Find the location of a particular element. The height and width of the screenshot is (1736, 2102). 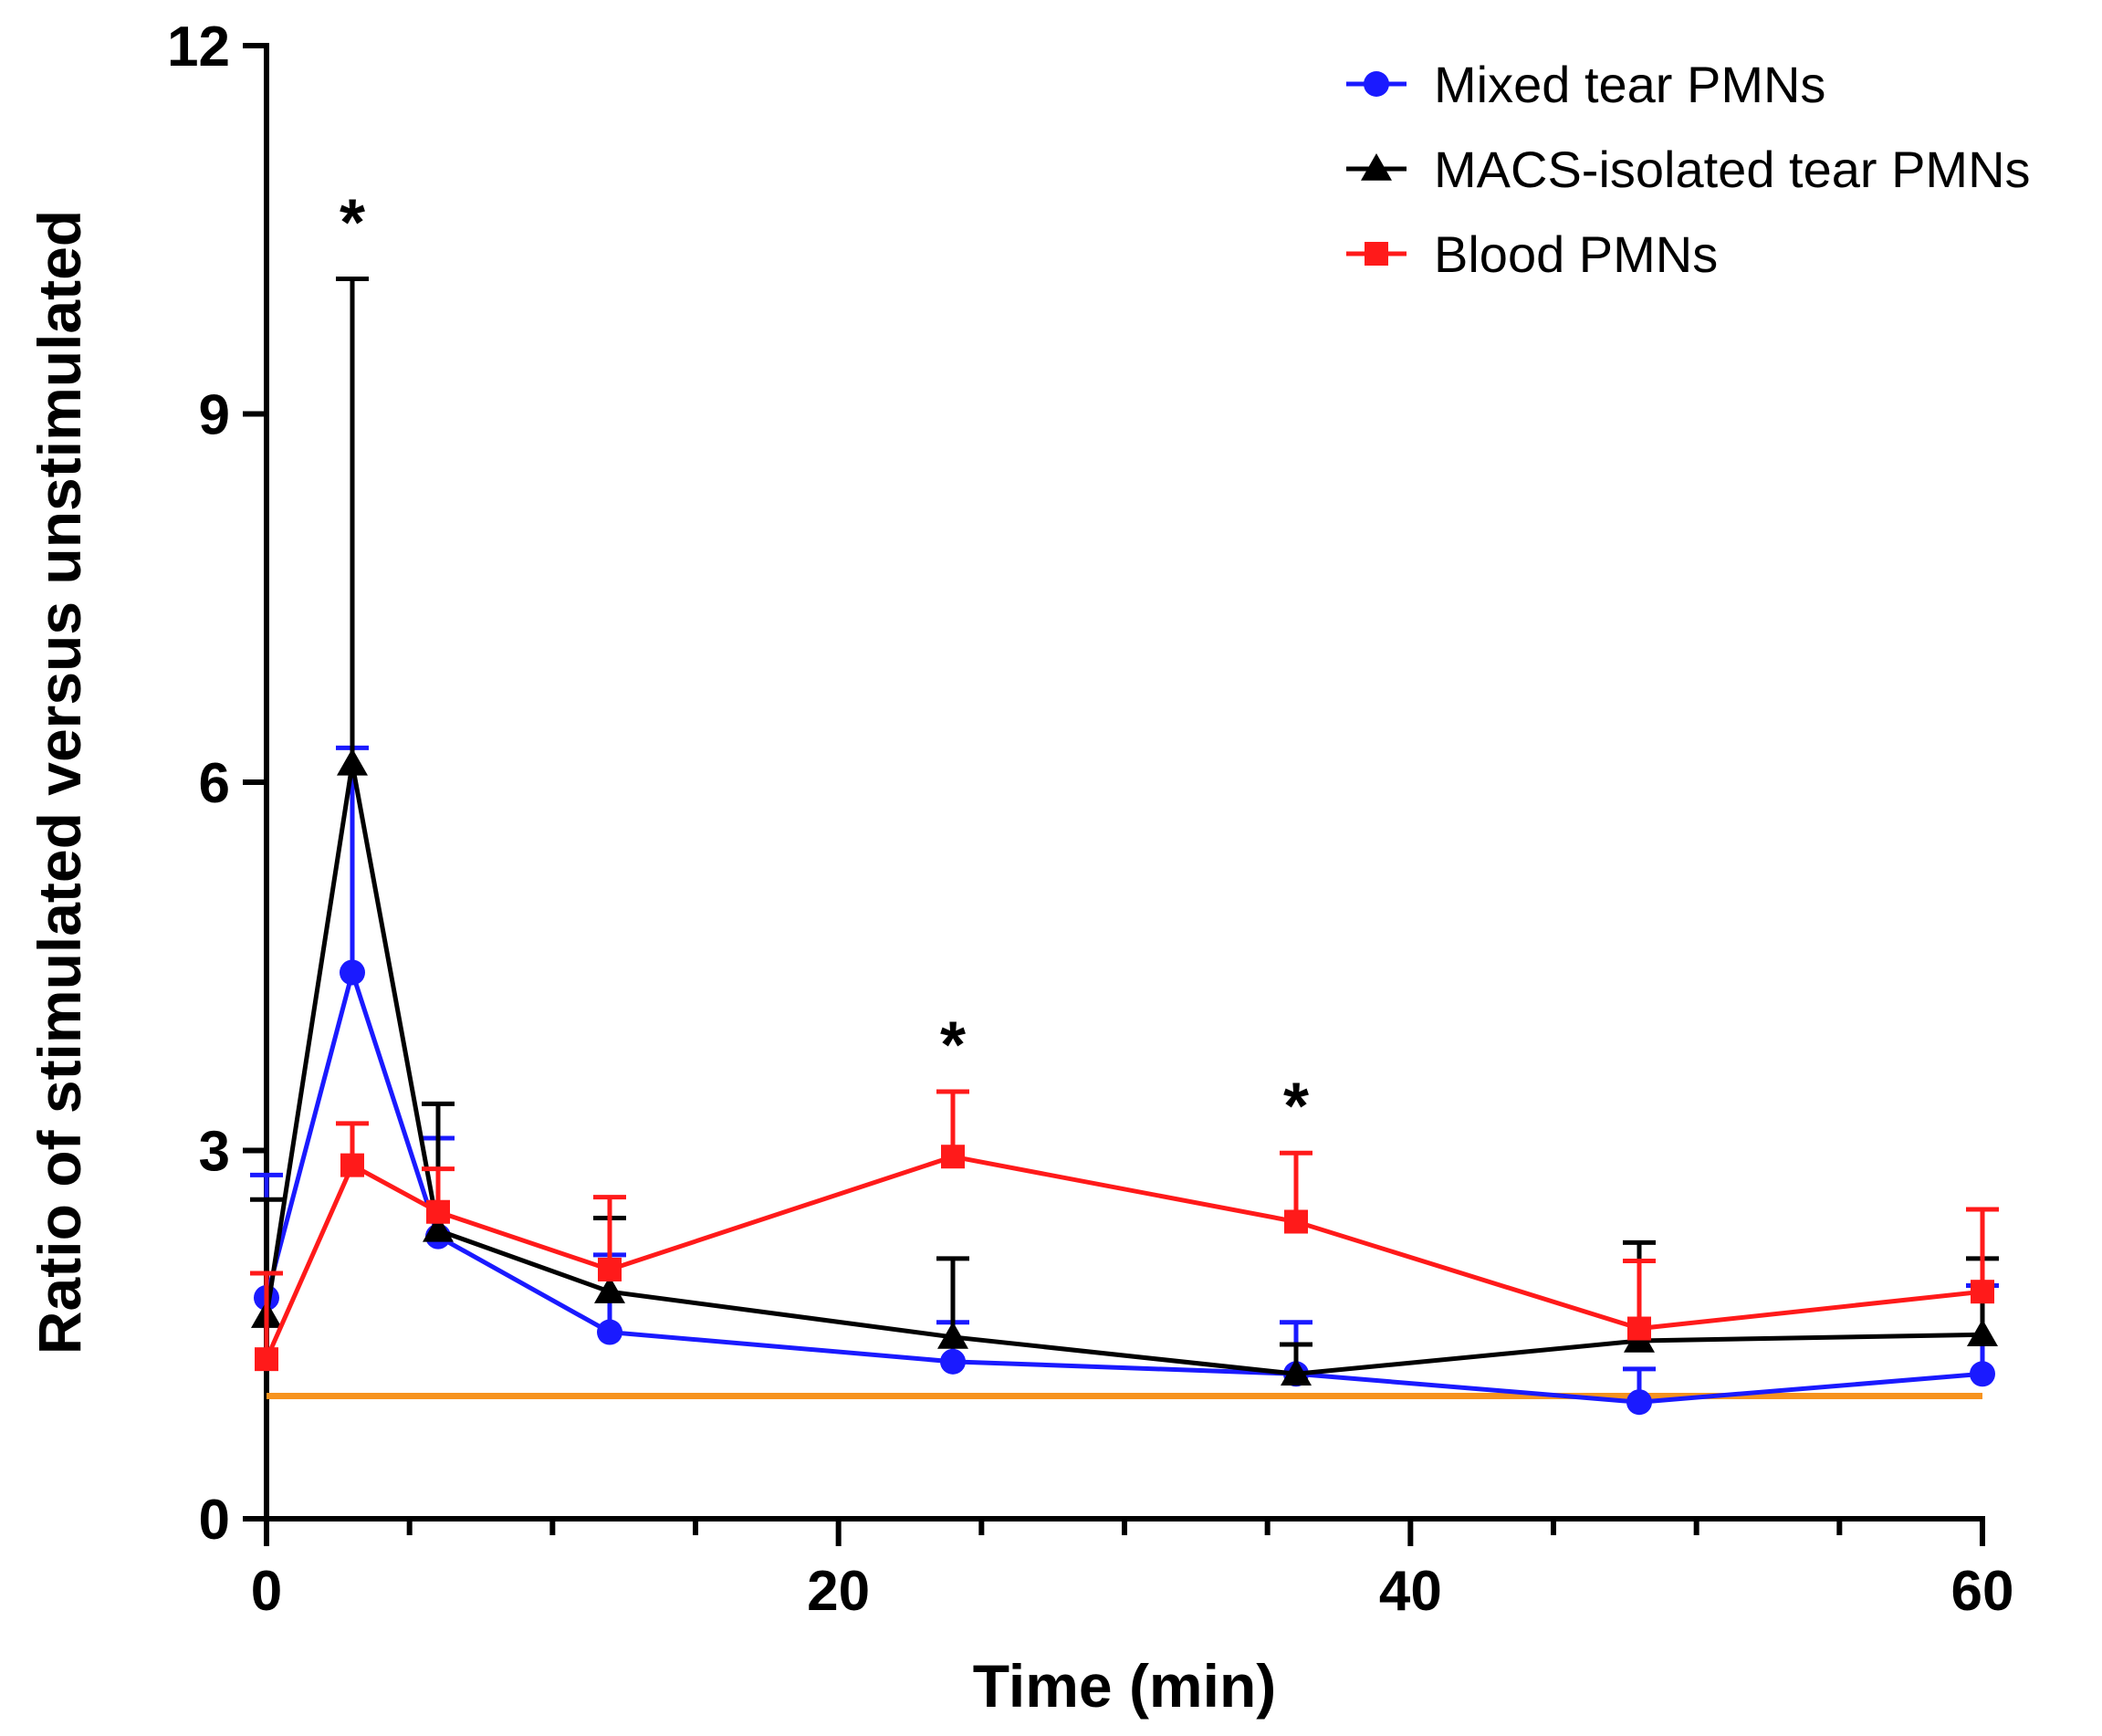

y-axis-title: Ratio of stimulated versus unstimulated is located at coordinates (59, 782).